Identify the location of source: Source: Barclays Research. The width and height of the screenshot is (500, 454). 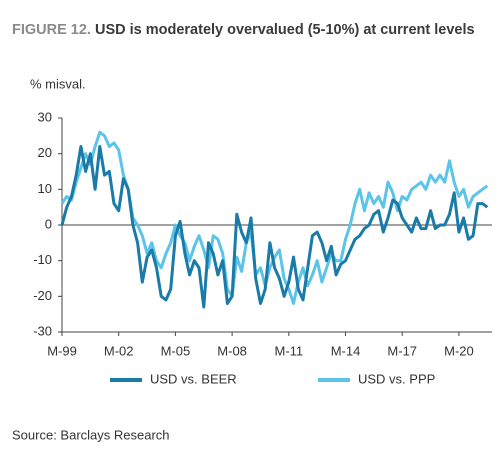
(91, 434).